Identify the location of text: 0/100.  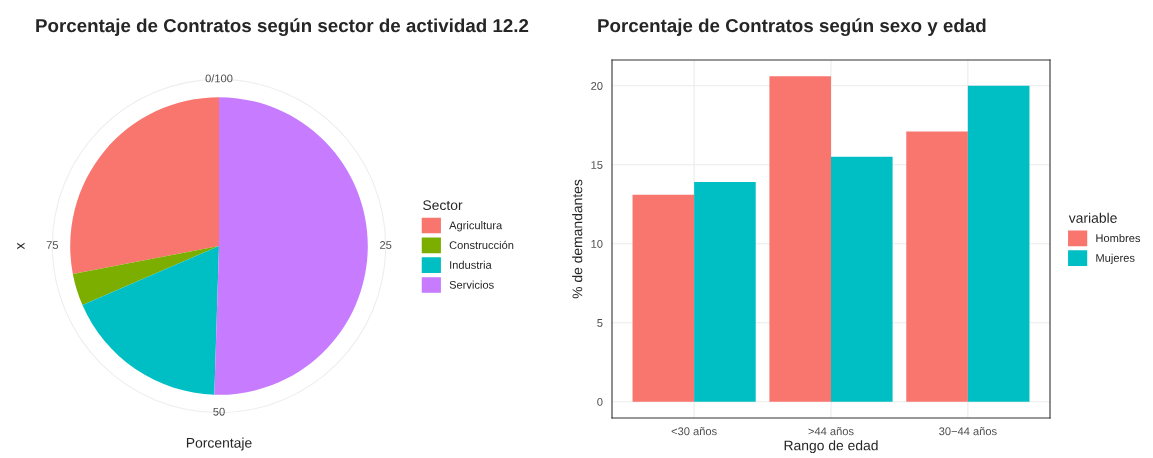
(219, 78).